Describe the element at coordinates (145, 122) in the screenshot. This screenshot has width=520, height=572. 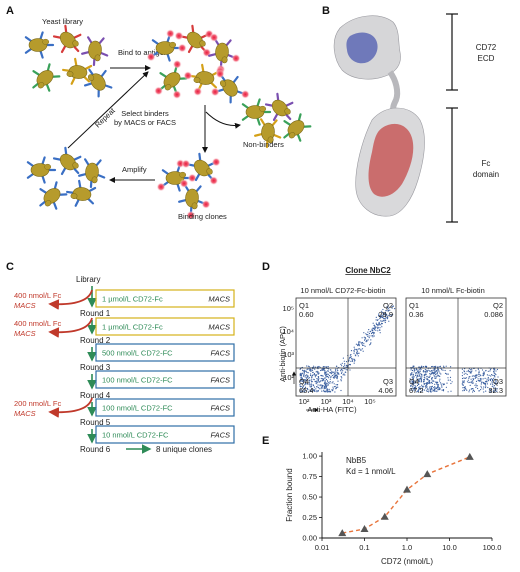
I see `select-binders-line2: by MACS or FACS` at that location.